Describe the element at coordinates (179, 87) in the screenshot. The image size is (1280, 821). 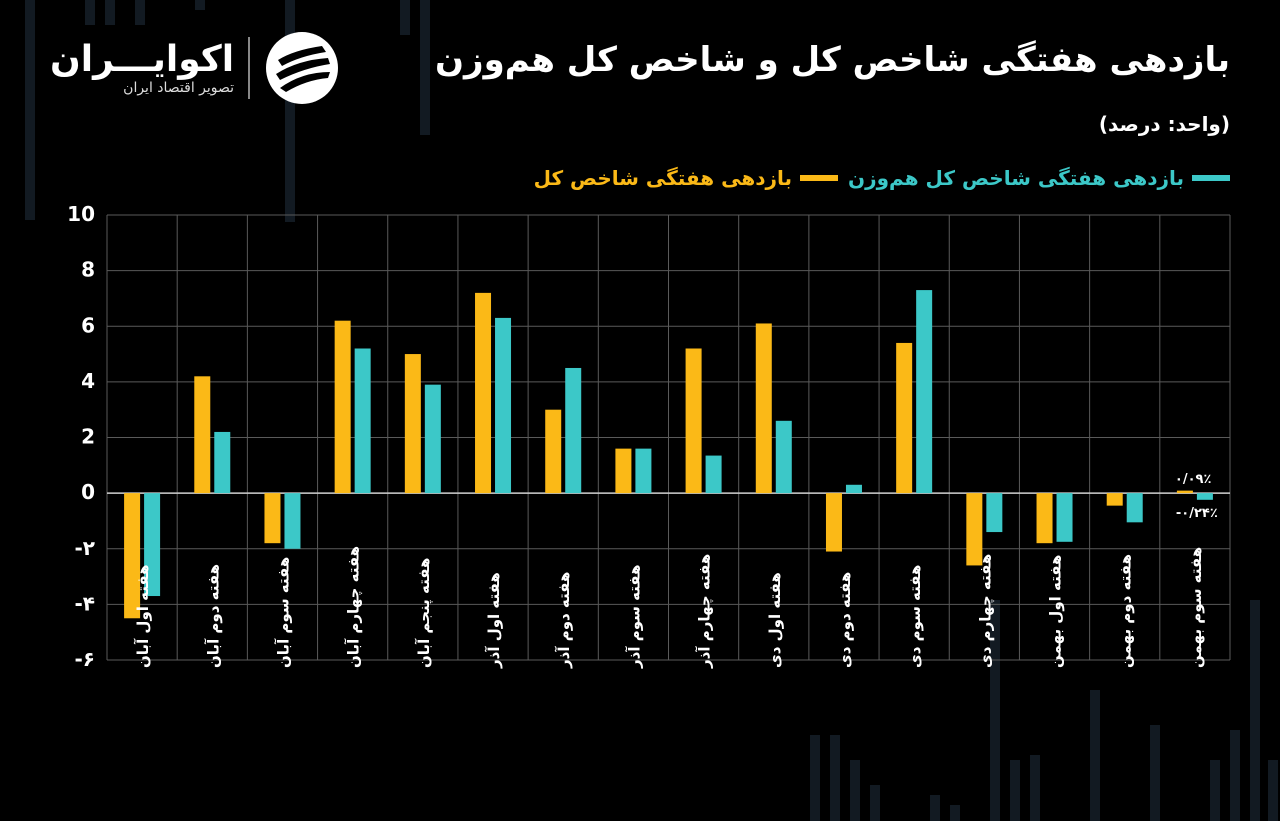
I see `logo-subtitle: تصویر اقتصاد ایران` at that location.